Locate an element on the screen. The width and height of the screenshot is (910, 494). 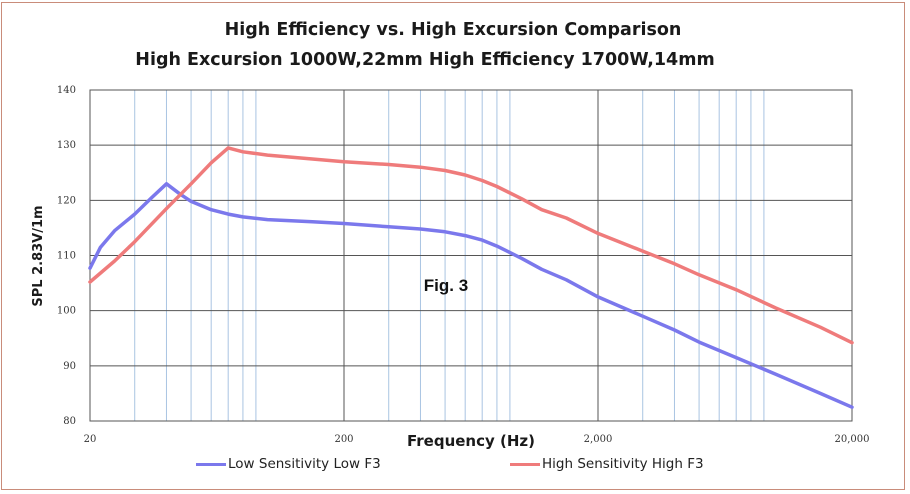
legend-label-high-sensitivity: High Sensitivity High F3 is located at coordinates (623, 464).